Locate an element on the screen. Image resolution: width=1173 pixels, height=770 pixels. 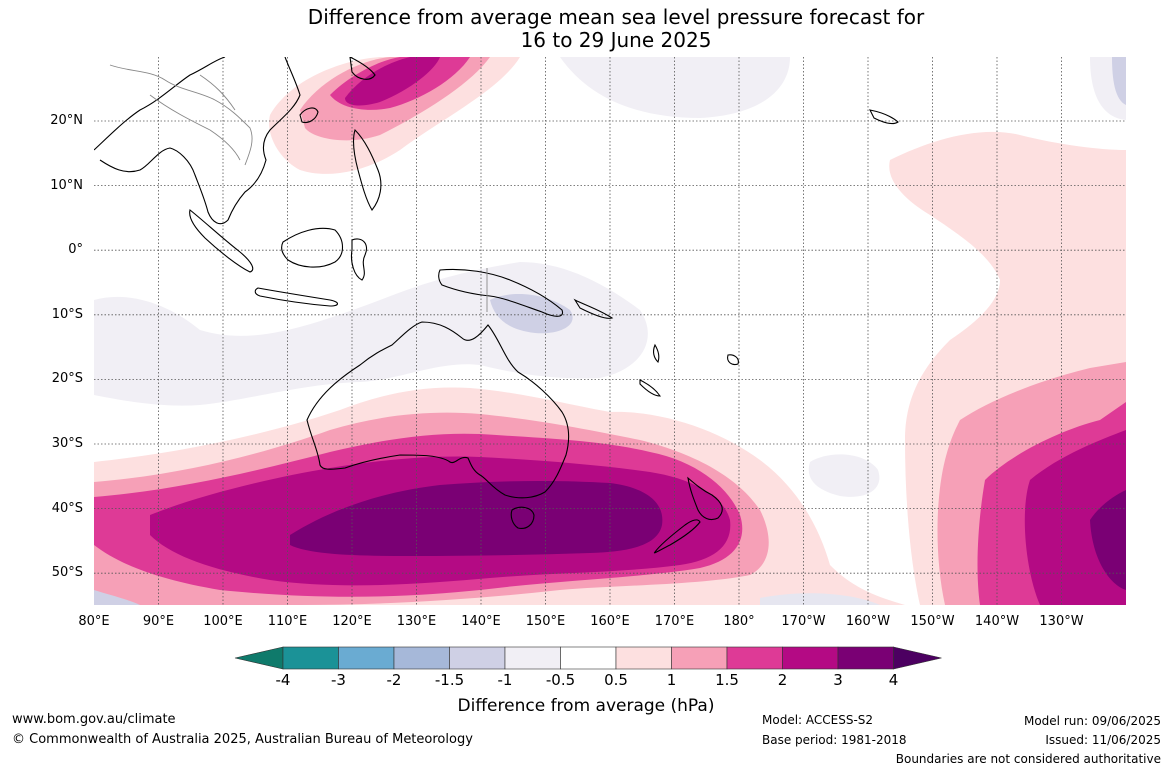
colorbar is located at coordinates (588, 658).